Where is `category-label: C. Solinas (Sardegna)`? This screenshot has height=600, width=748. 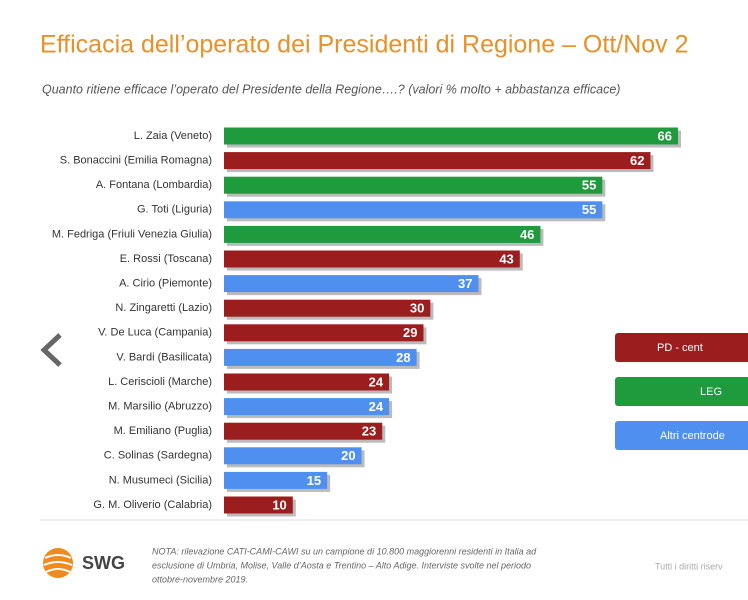 category-label: C. Solinas (Sardegna) is located at coordinates (158, 456).